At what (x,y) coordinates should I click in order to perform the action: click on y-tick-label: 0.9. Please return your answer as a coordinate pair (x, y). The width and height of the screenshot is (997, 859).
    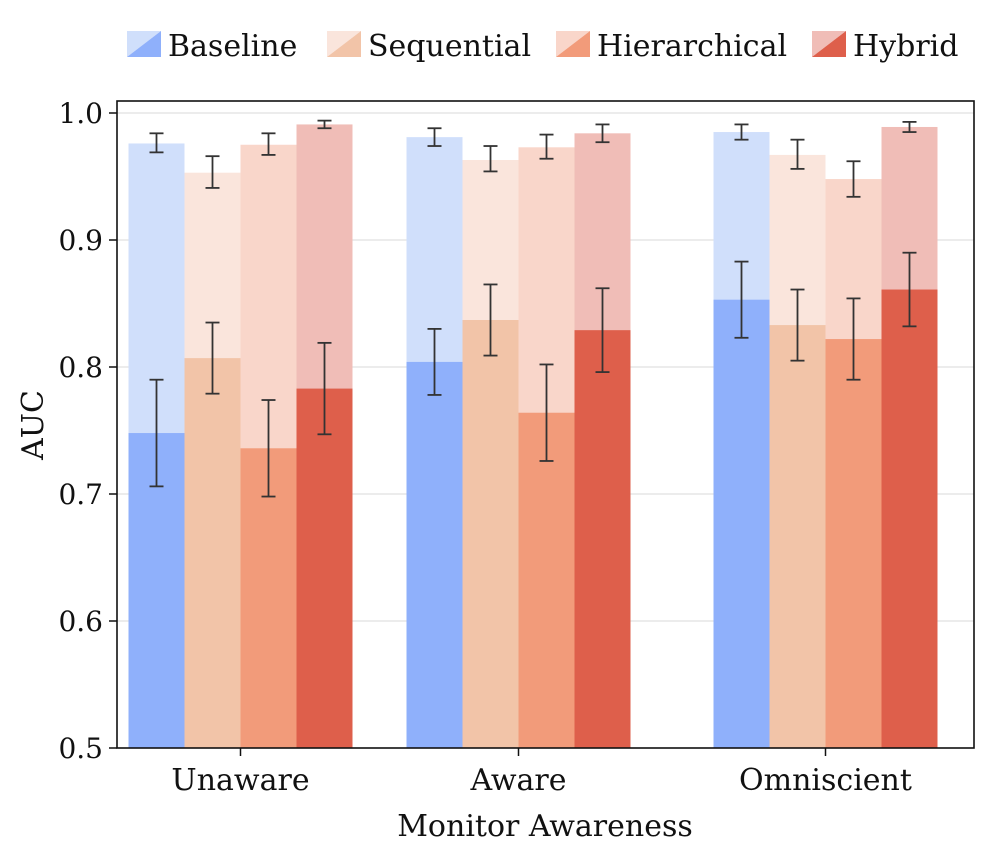
    Looking at the image, I should click on (80, 240).